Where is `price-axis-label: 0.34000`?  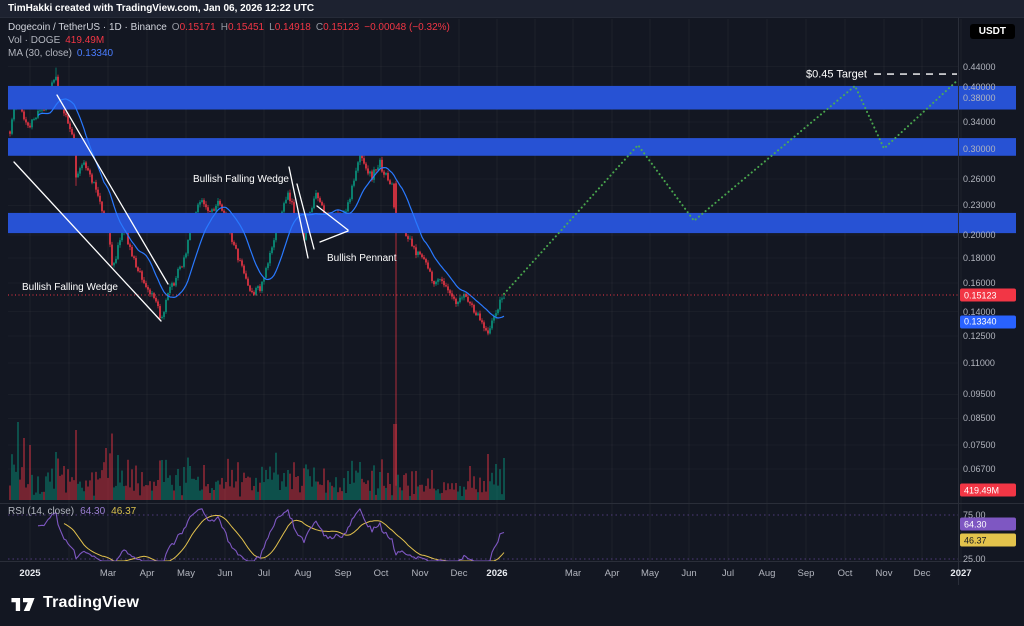 price-axis-label: 0.34000 is located at coordinates (979, 121).